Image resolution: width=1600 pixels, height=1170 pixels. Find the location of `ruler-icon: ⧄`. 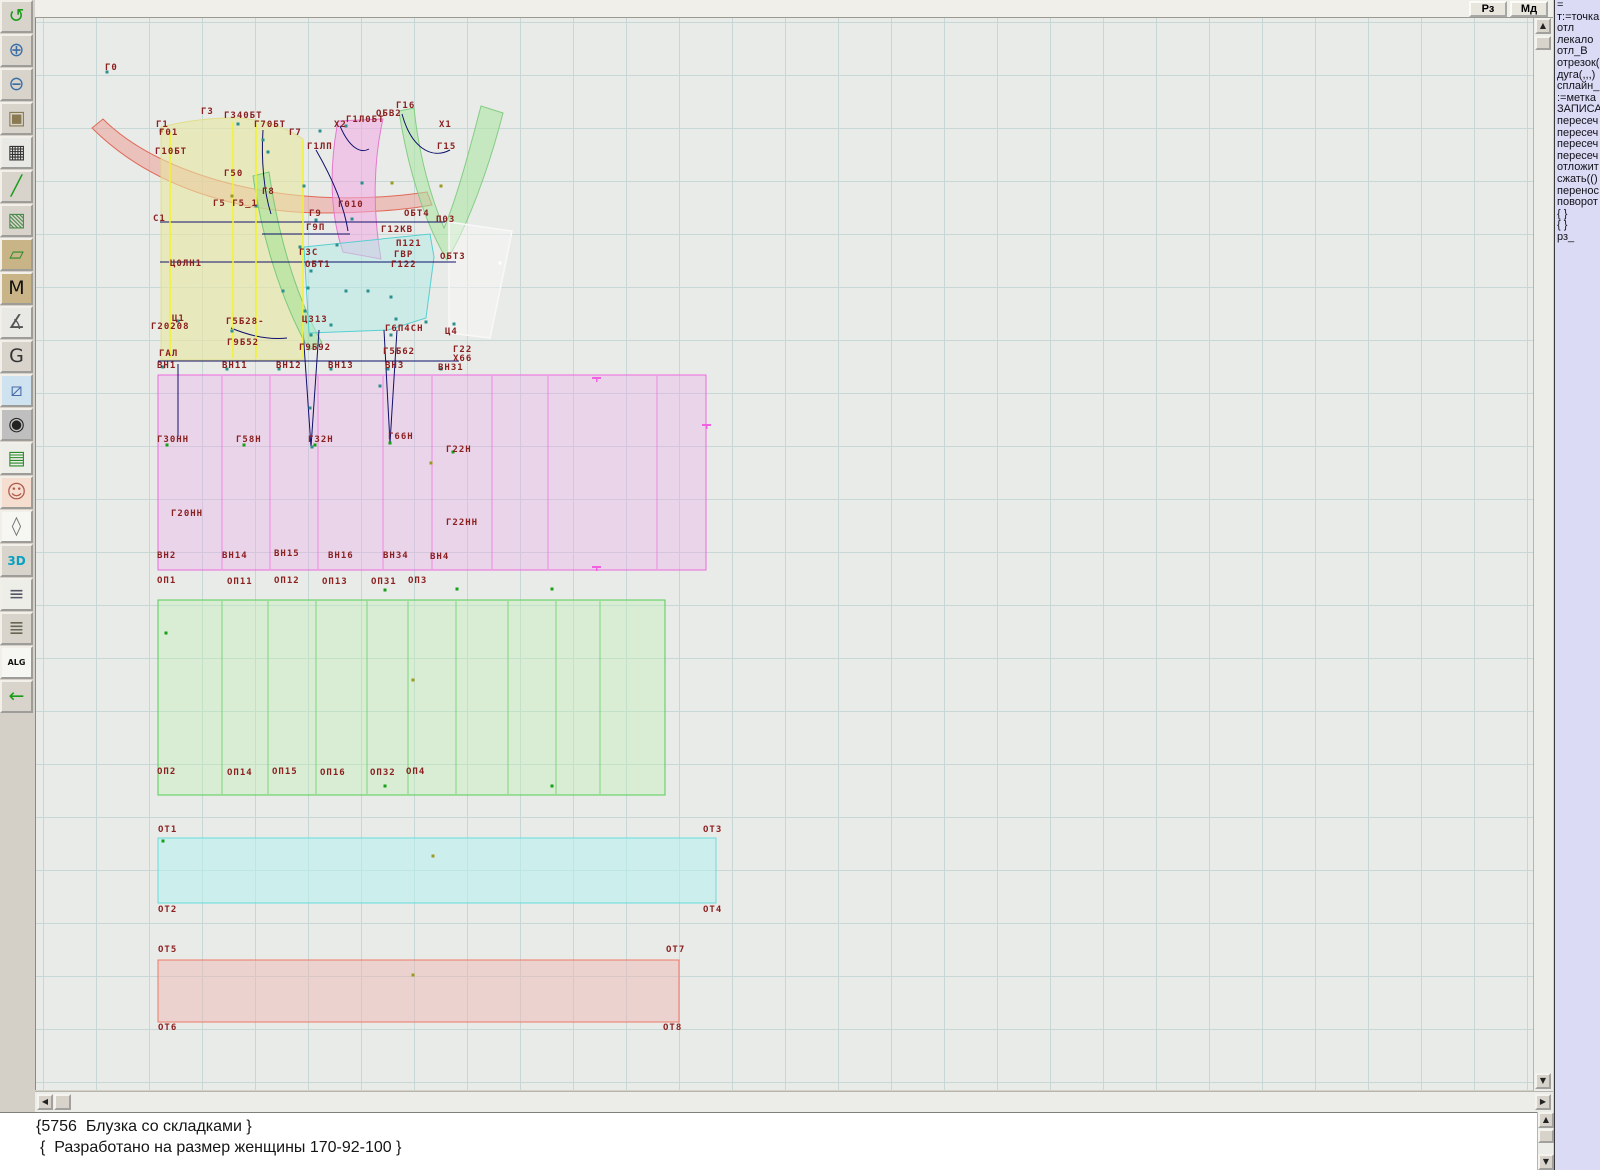

ruler-icon: ⧄ is located at coordinates (16, 390).